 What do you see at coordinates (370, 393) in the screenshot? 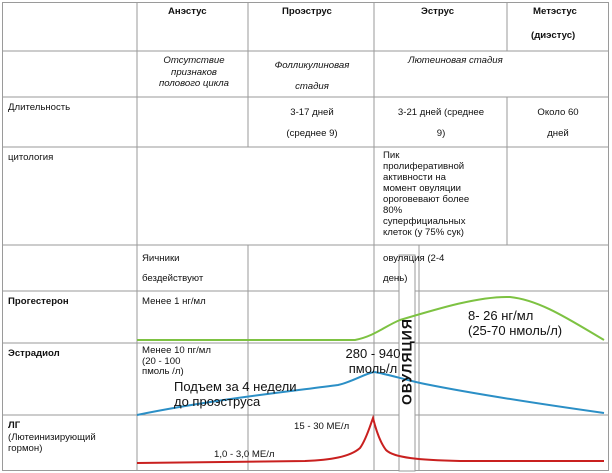
I see `estradiol-curve` at bounding box center [370, 393].